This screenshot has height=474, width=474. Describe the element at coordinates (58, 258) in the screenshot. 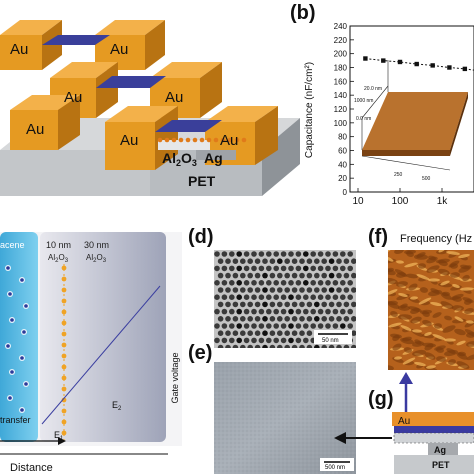

I see `oxide-10nm-material: Al2O3` at that location.